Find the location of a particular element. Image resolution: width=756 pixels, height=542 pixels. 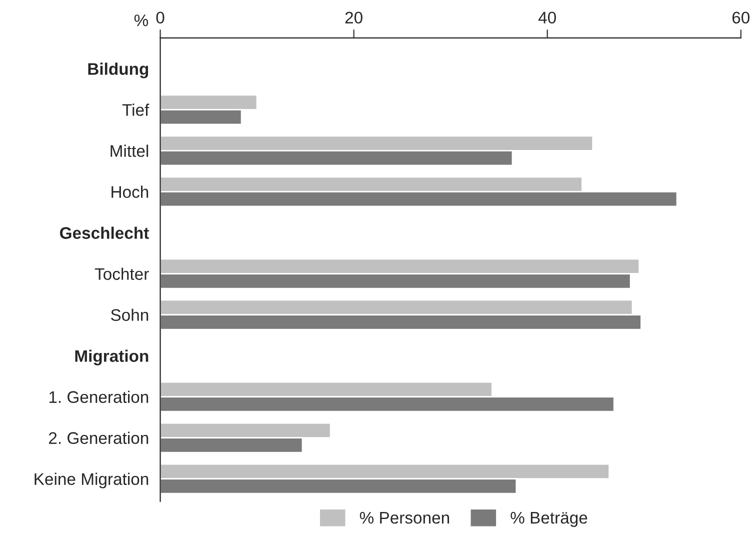

y-tick-label: Bildung is located at coordinates (118, 70).